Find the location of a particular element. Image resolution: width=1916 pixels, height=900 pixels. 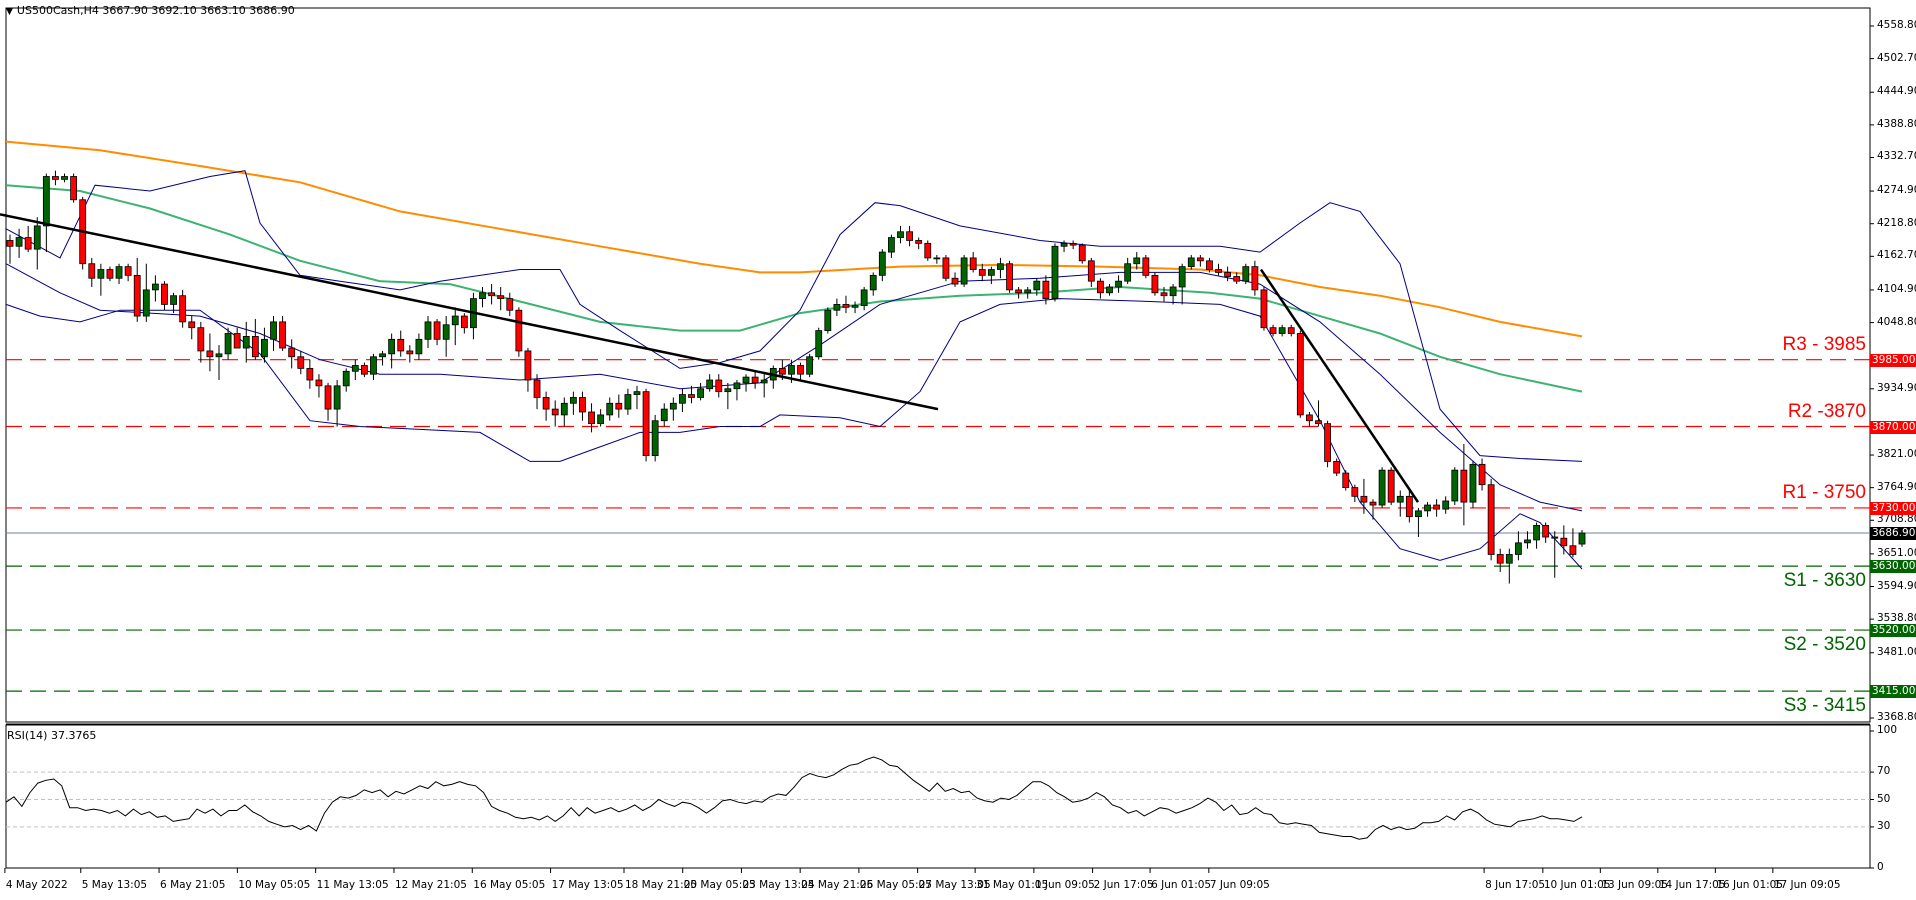

price-axis-label: 4388.80 is located at coordinates (1896, 123).